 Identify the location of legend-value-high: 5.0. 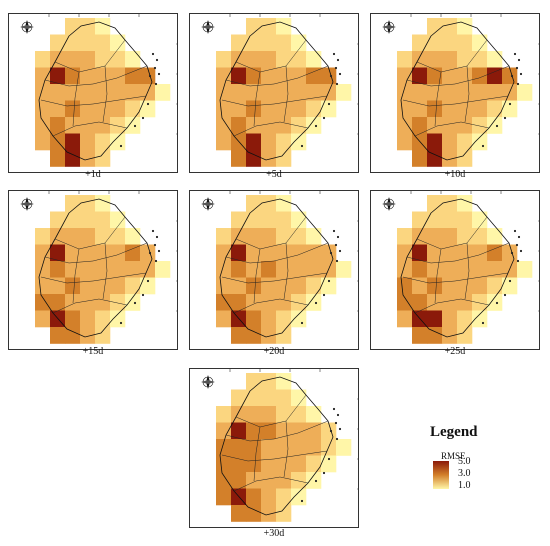
(464, 461).